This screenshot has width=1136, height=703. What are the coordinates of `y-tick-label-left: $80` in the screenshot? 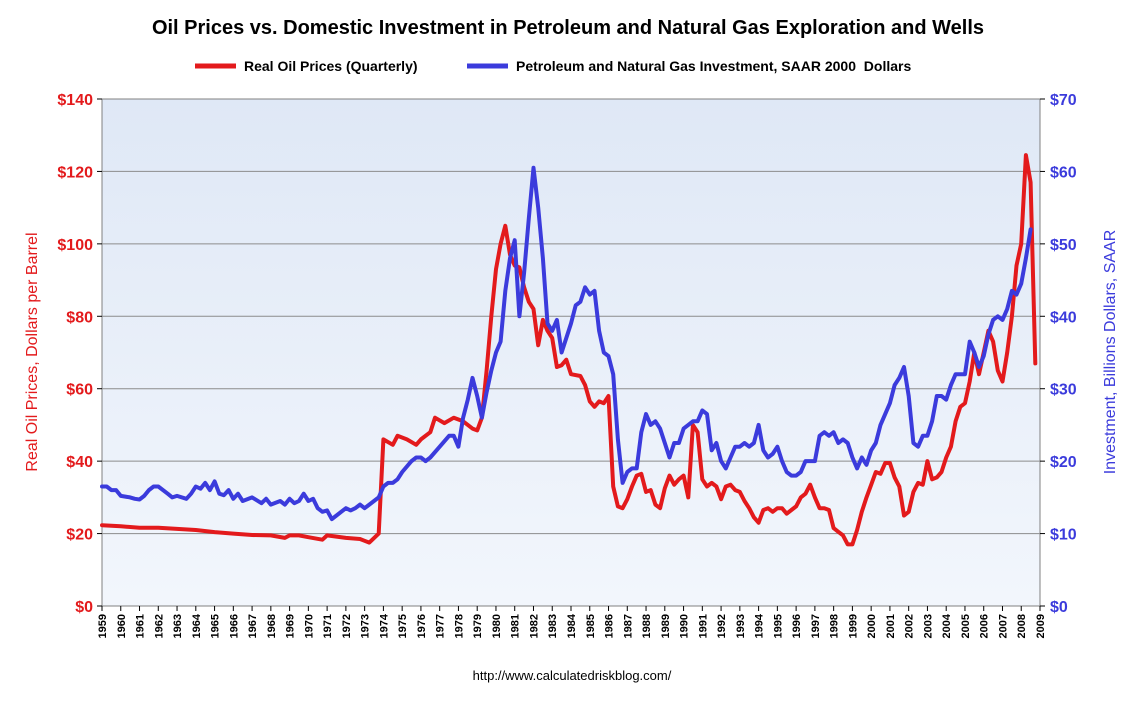 It's located at (79, 317).